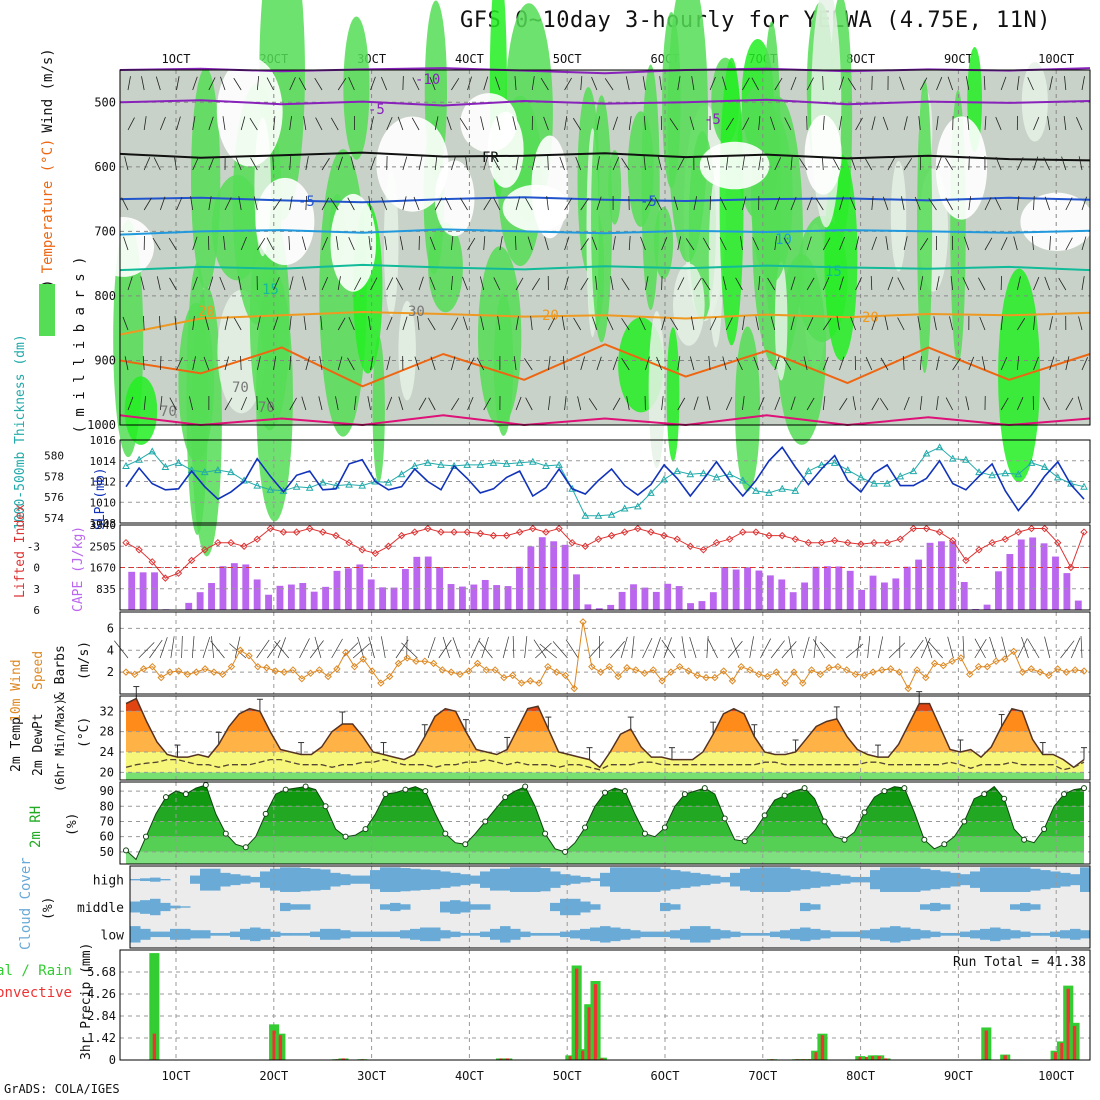 The width and height of the screenshot is (1100, 1100). Describe the element at coordinates (101, 1016) in the screenshot. I see `y-tick-label: 2.84` at that location.